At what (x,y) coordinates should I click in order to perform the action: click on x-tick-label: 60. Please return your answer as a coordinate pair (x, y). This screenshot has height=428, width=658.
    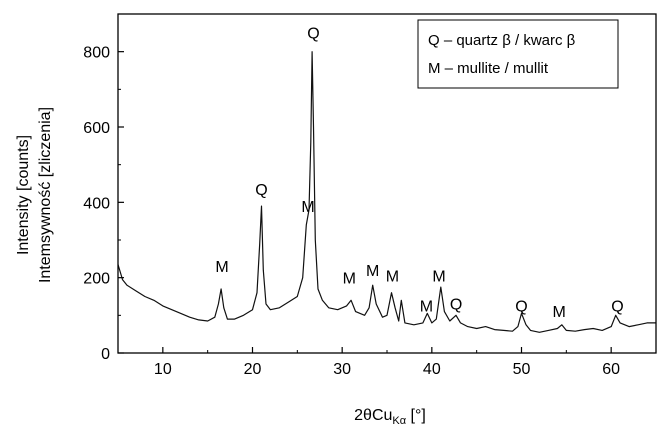
    Looking at the image, I should click on (611, 369).